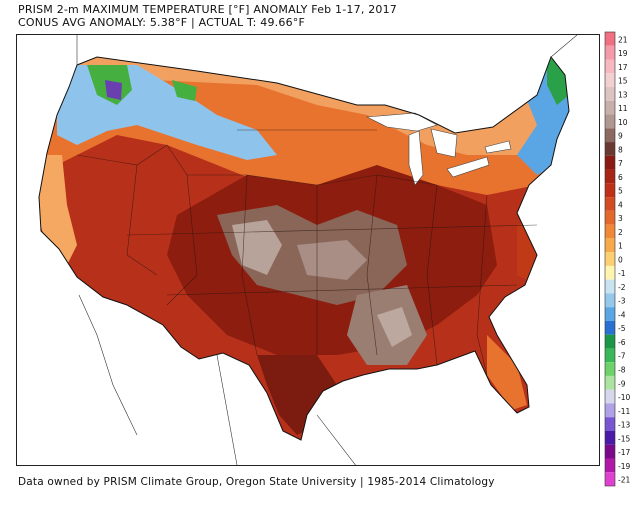 The height and width of the screenshot is (512, 640). I want to click on colorbar-label: 19, so click(623, 53).